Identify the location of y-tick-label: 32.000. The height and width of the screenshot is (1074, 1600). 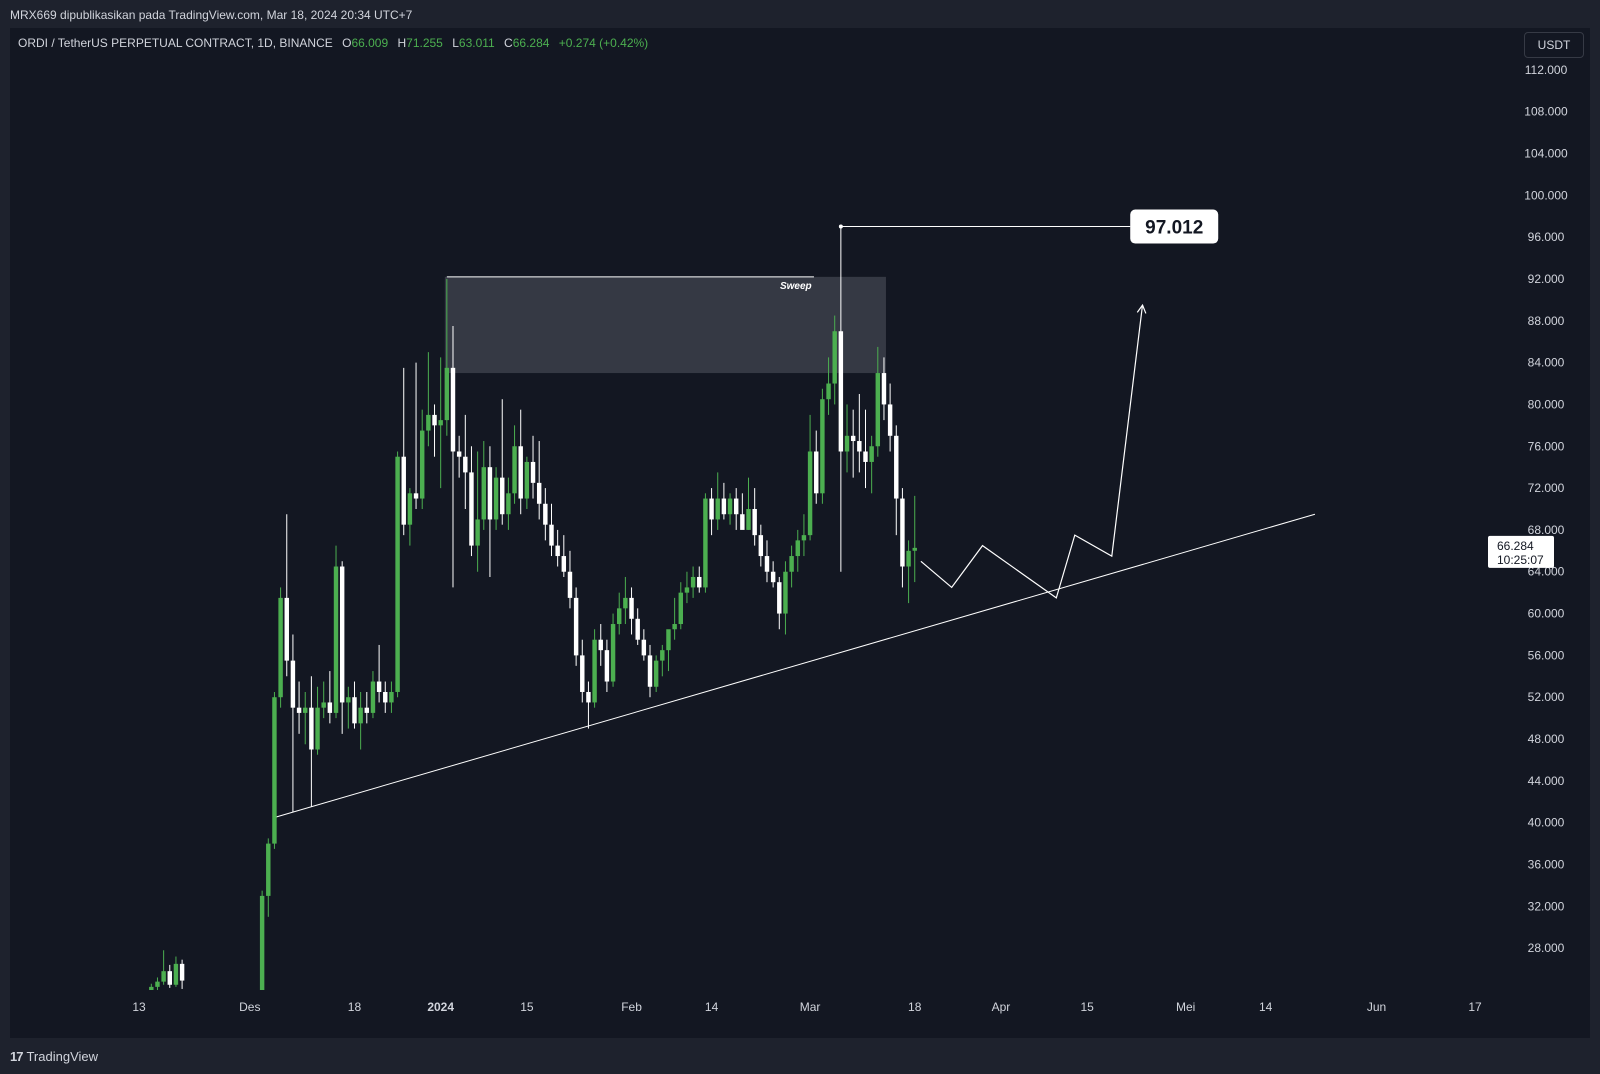
(1546, 906).